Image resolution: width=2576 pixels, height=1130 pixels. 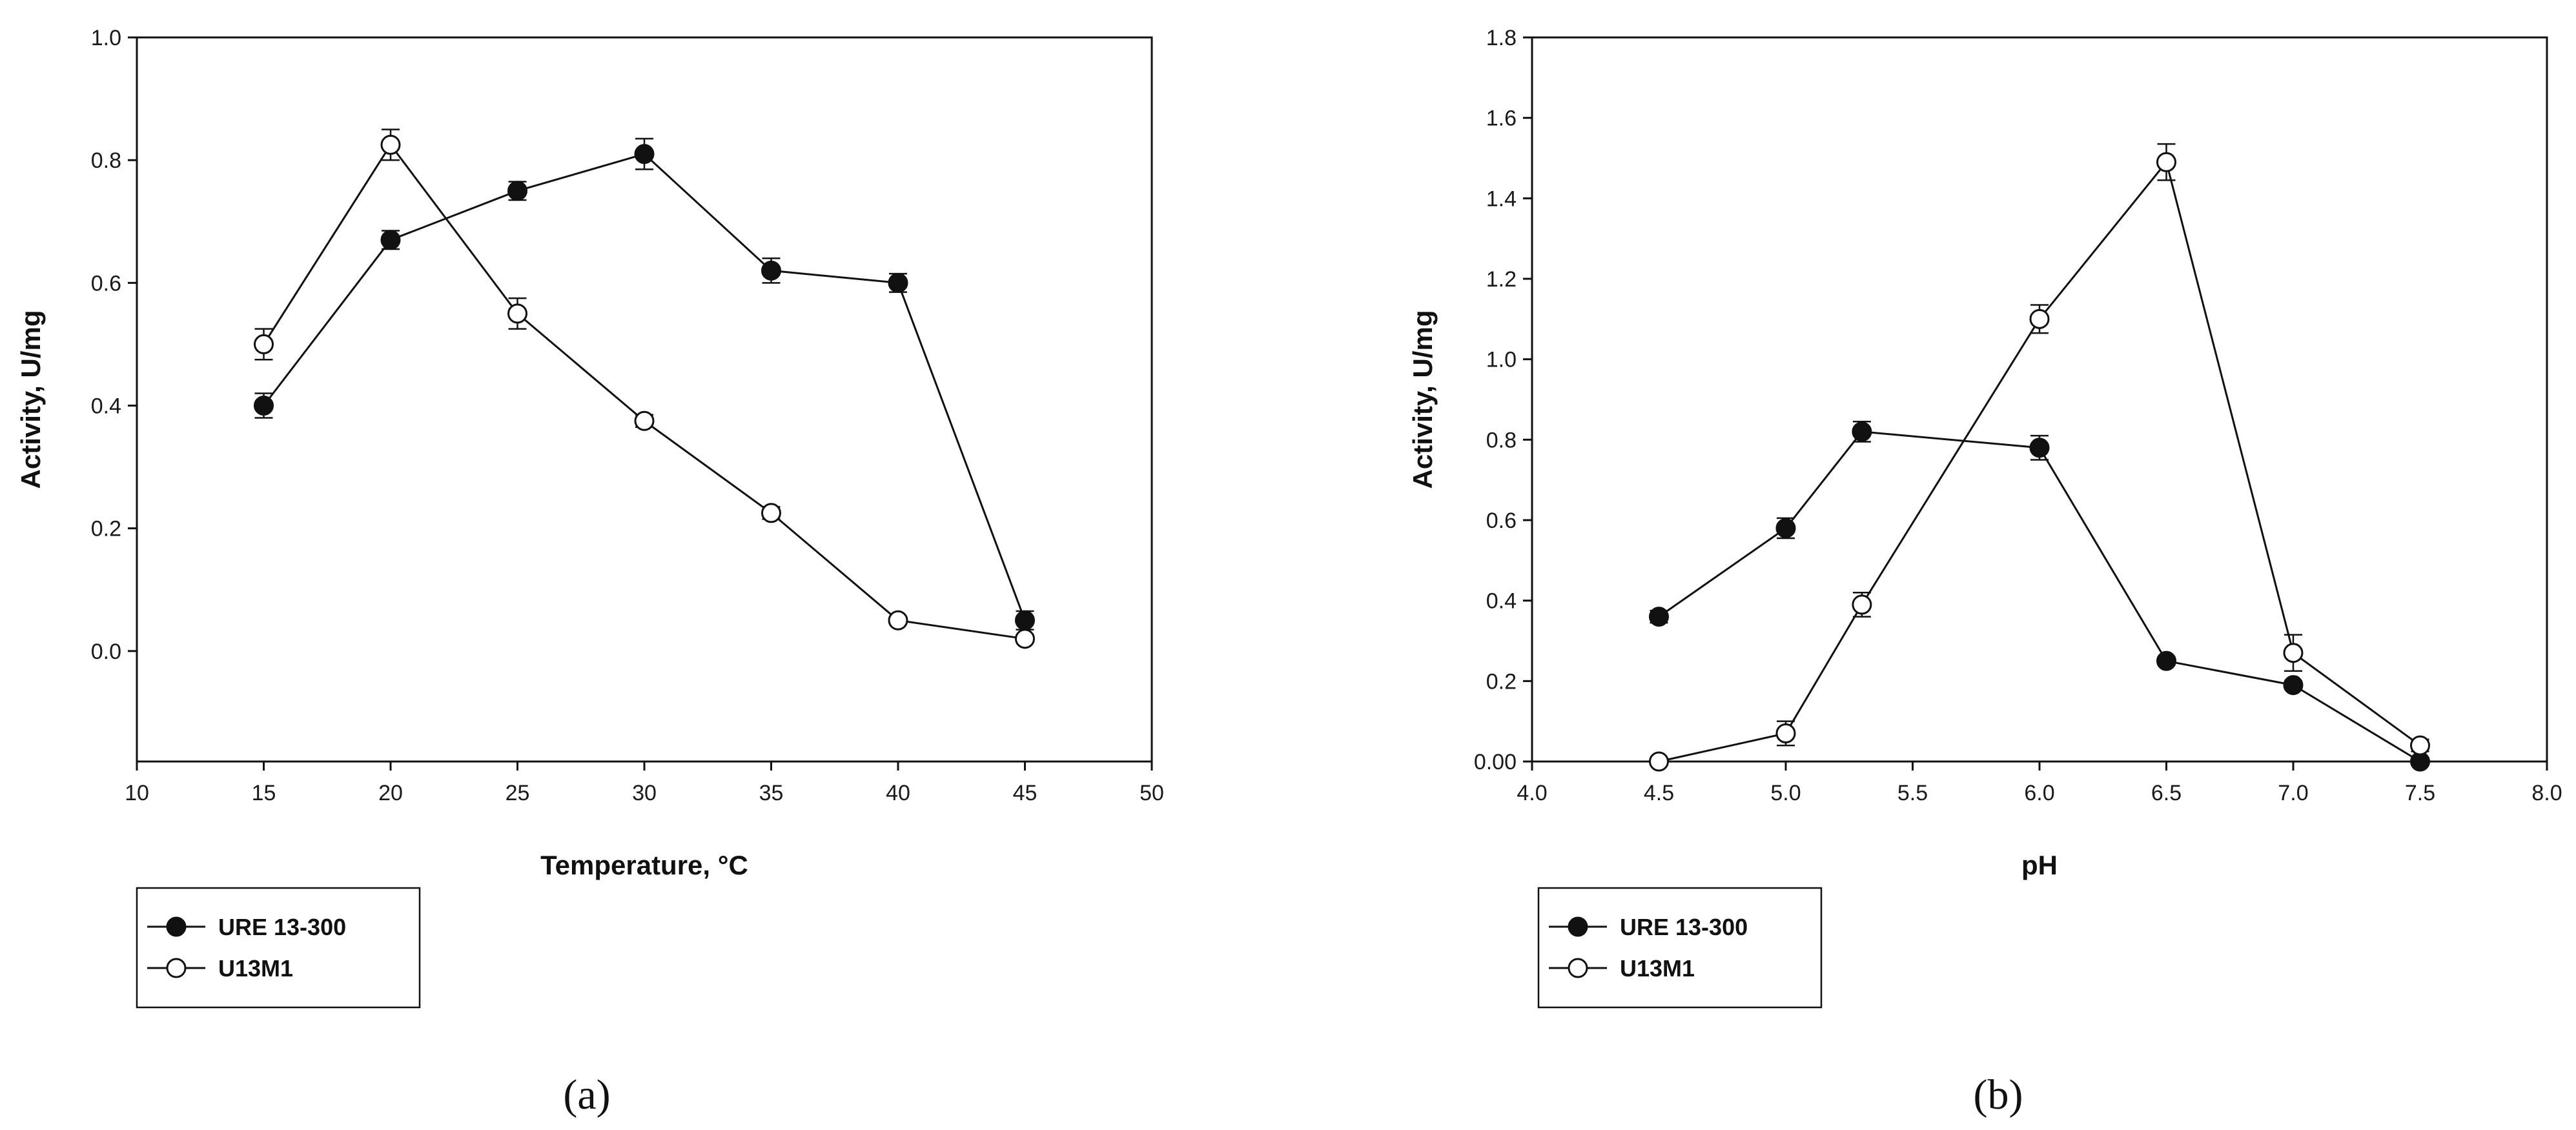 I want to click on y-tick-label: 1.2, so click(x=1502, y=279).